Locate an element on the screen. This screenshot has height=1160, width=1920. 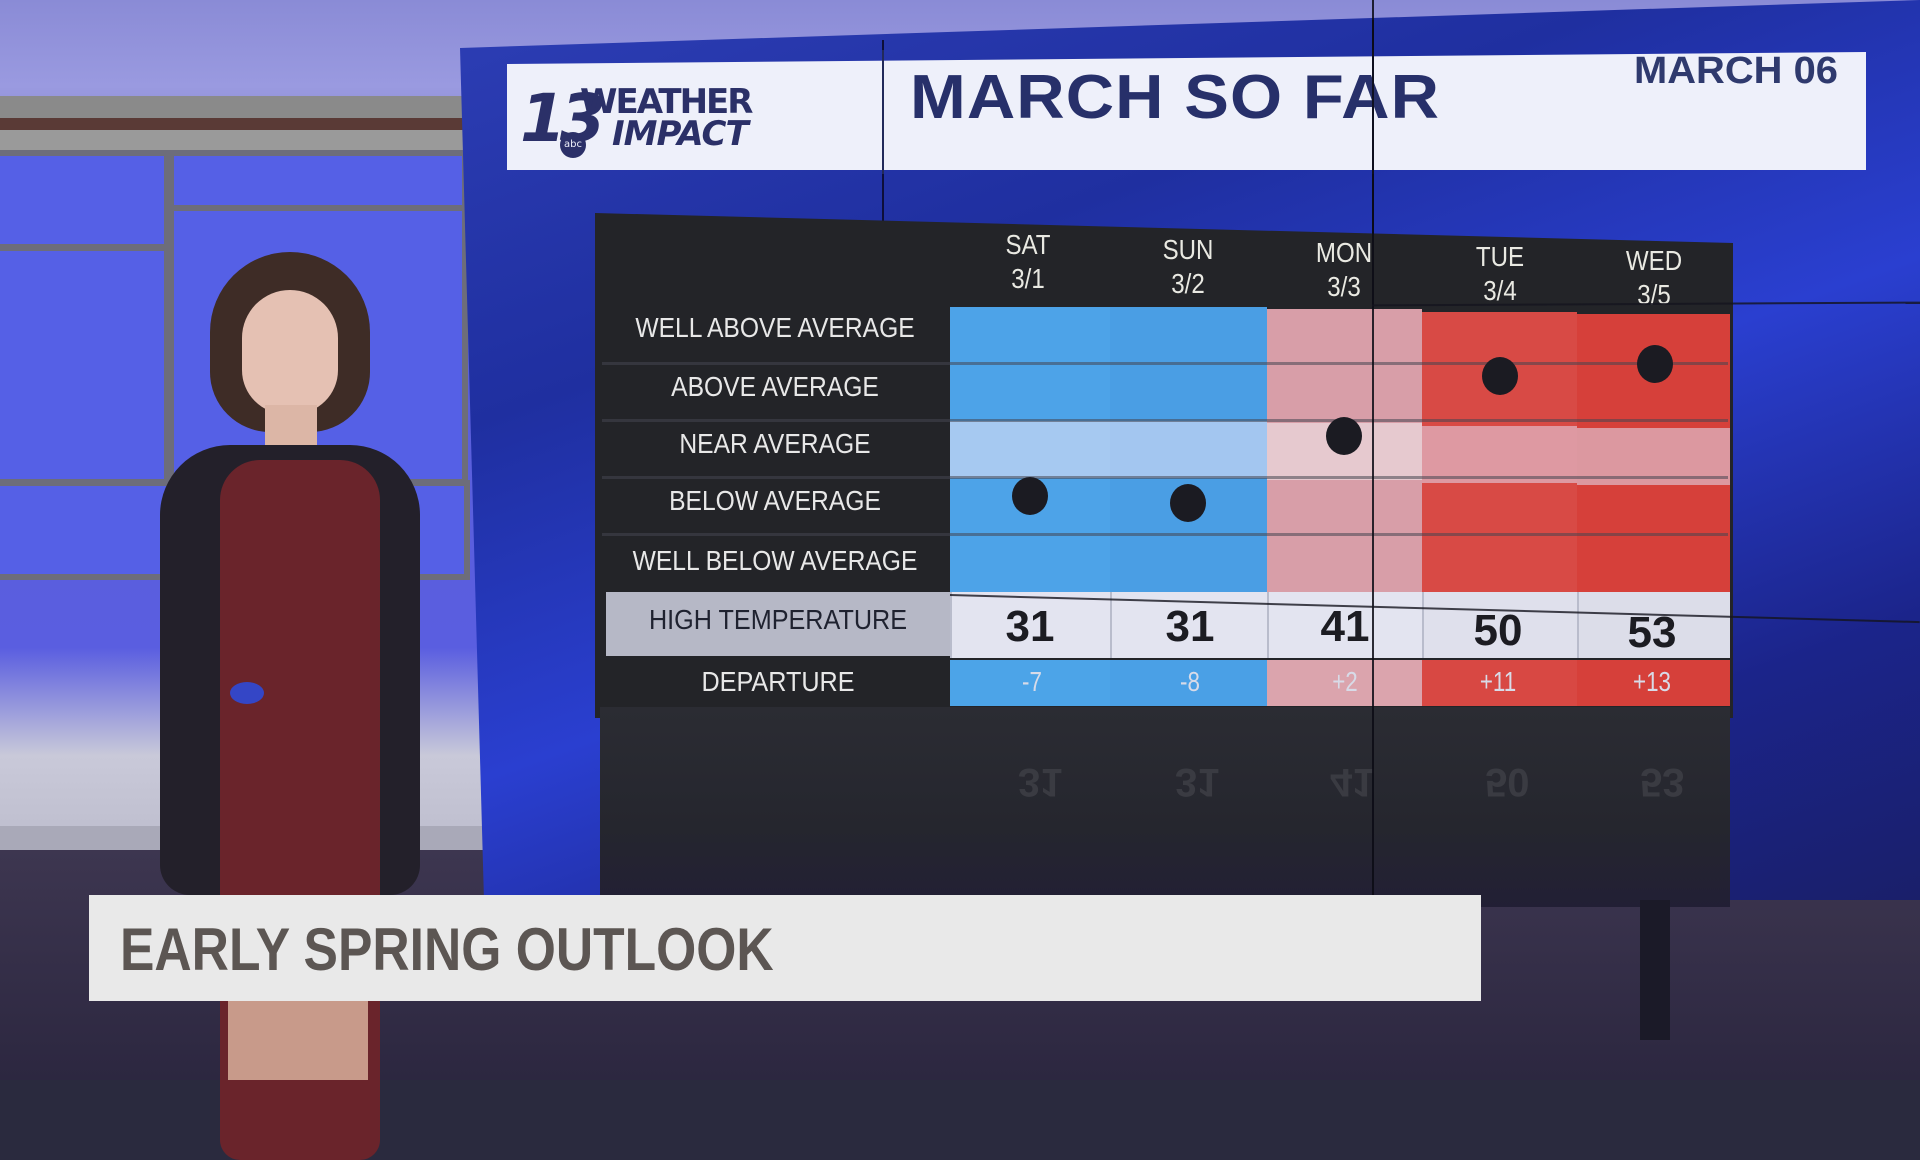
date-label: 3/2 is located at coordinates (1188, 283).